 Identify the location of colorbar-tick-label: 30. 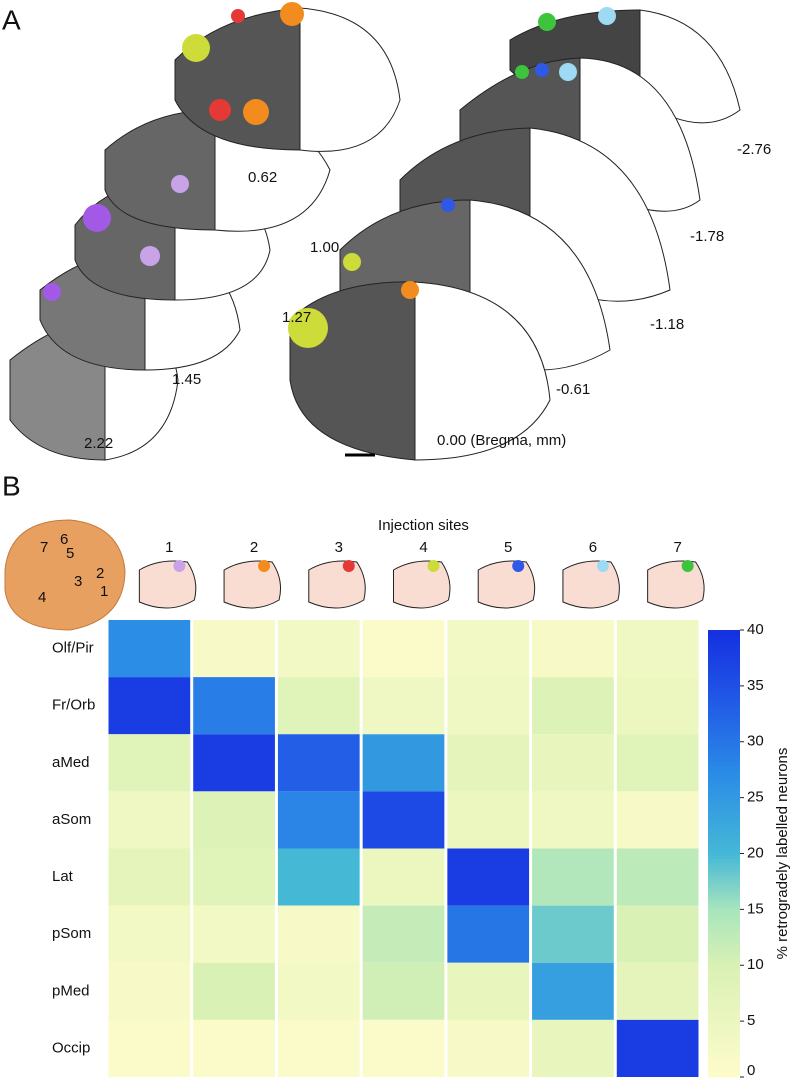
(755, 741).